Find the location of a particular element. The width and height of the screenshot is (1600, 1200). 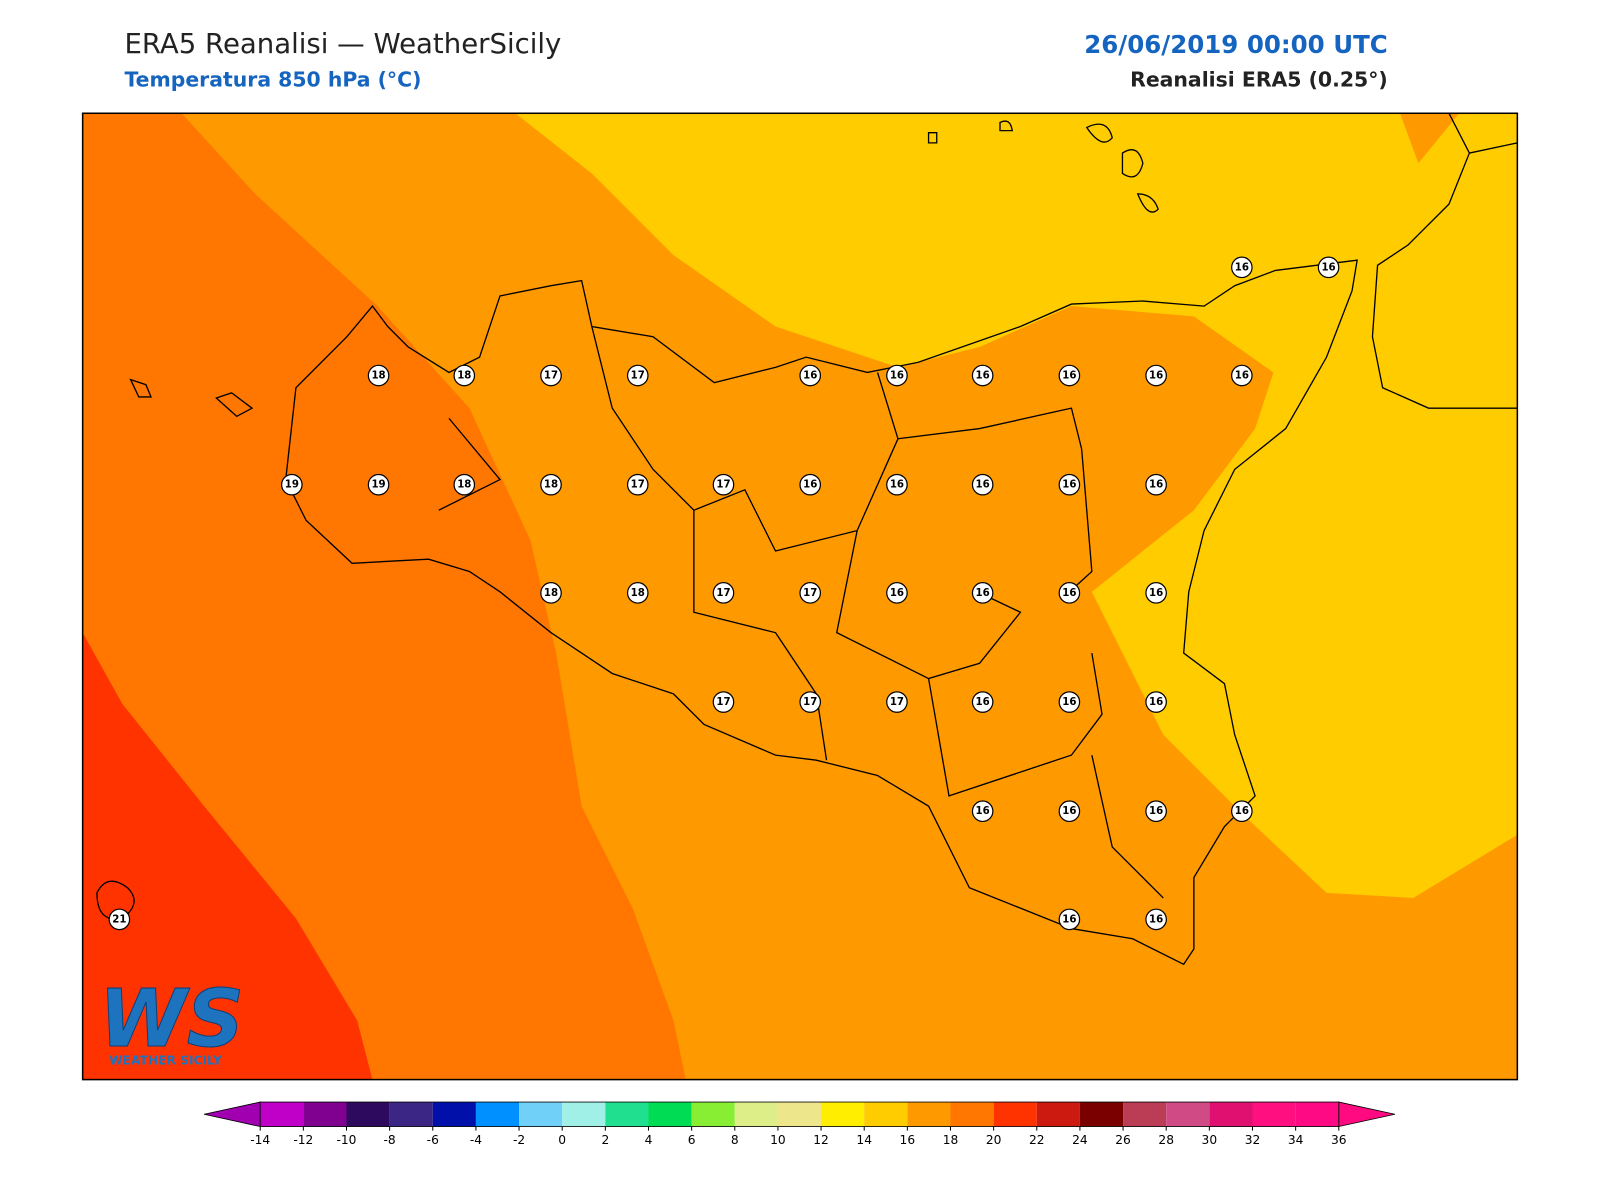

colorbar-tick-label: 8 is located at coordinates (735, 1140).